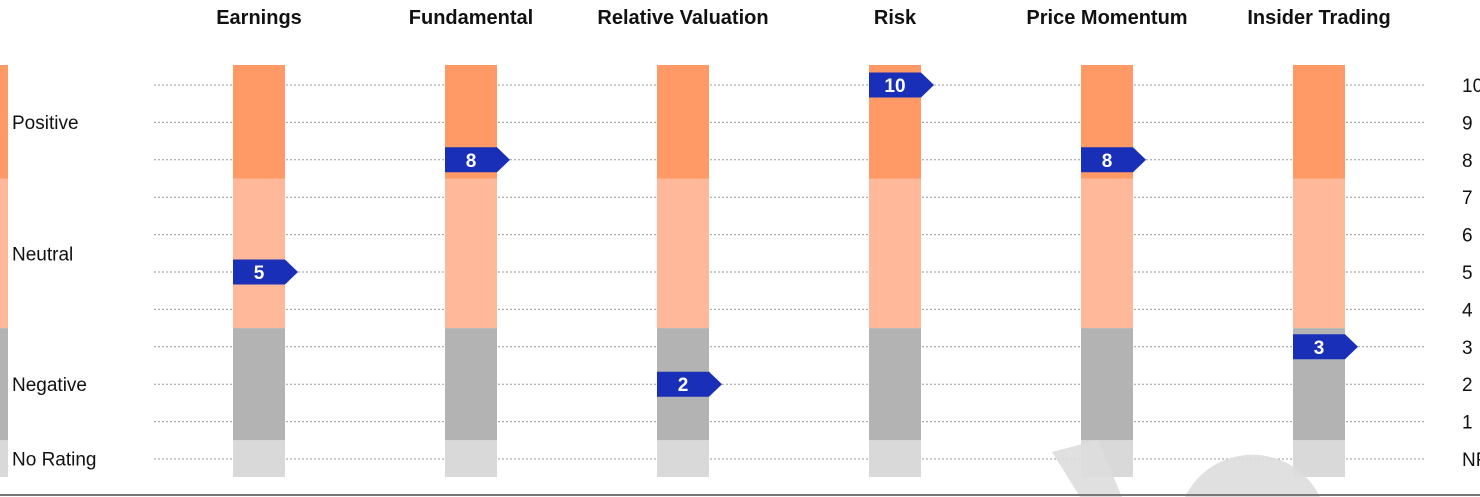  I want to click on category-title: Risk, so click(895, 18).